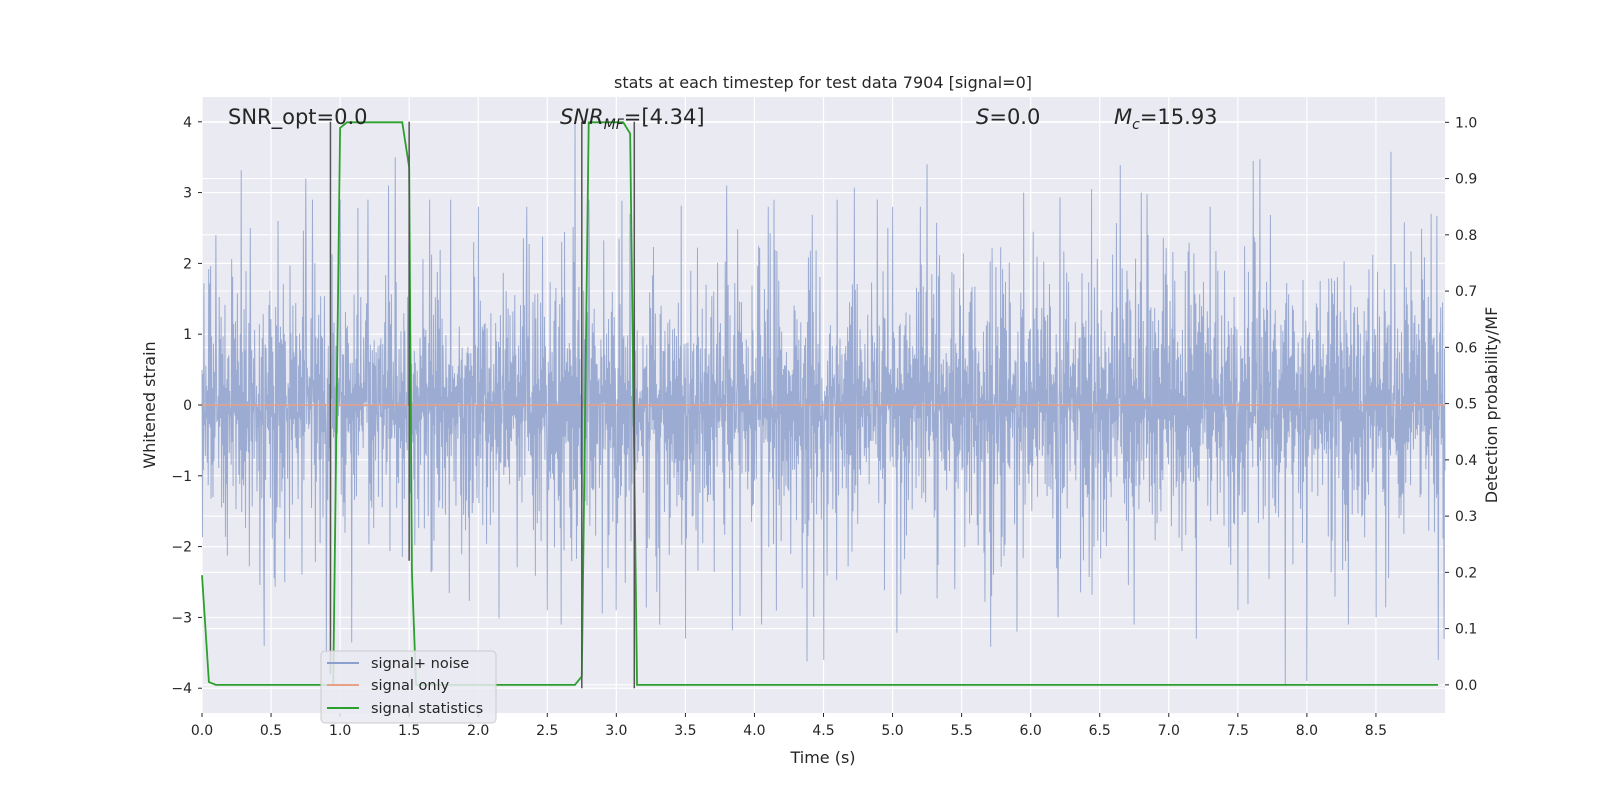 Image resolution: width=1600 pixels, height=800 pixels. What do you see at coordinates (1466, 123) in the screenshot?
I see `y-tick-label-right: 1.0` at bounding box center [1466, 123].